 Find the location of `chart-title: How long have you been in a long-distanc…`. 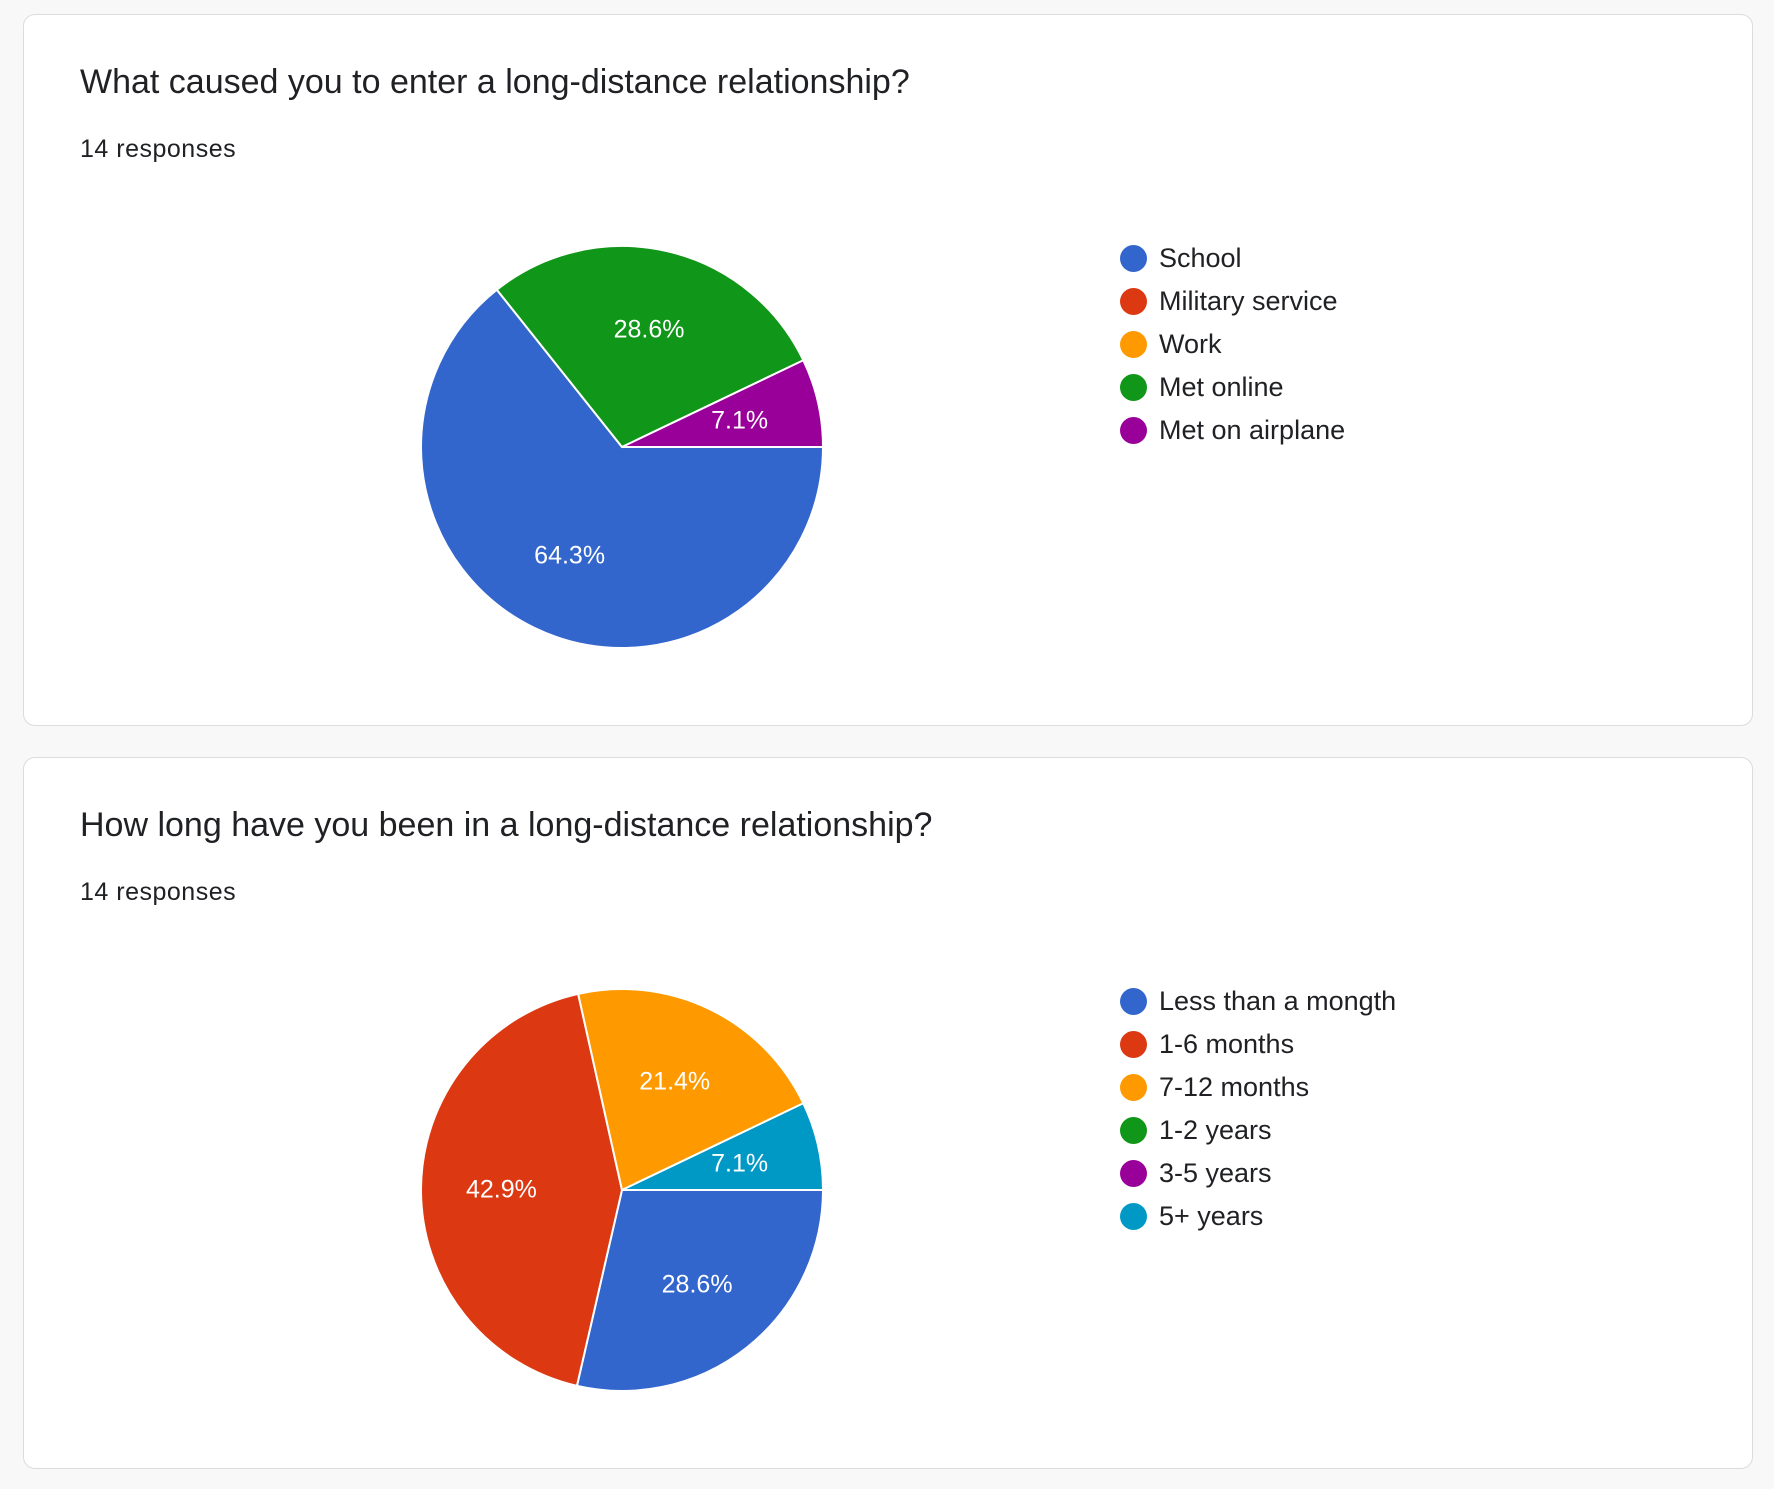

chart-title: How long have you been in a long-distanc… is located at coordinates (506, 825).